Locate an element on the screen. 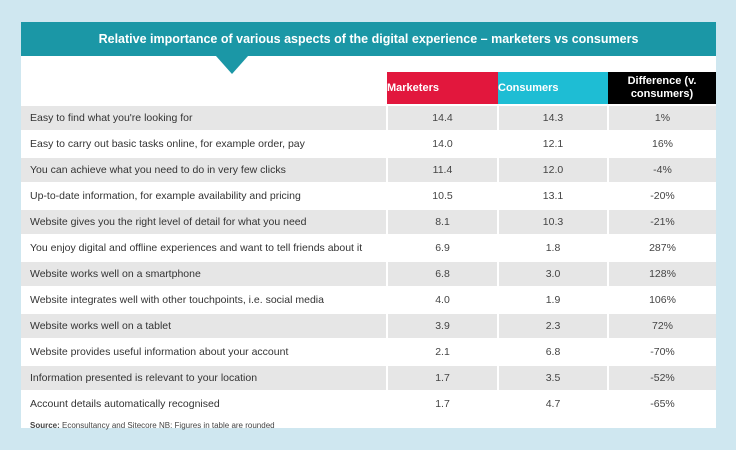 The image size is (736, 450). header-marketers: Marketers is located at coordinates (442, 88).